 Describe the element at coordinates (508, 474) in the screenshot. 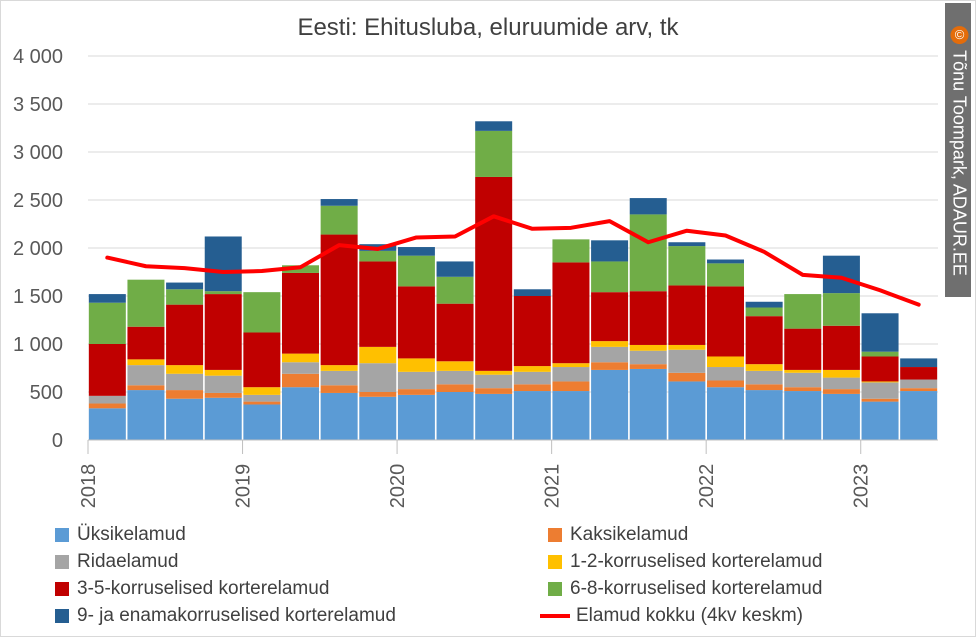

I see `x-axis: 2018 2019 2020 2021 2022 2023` at that location.